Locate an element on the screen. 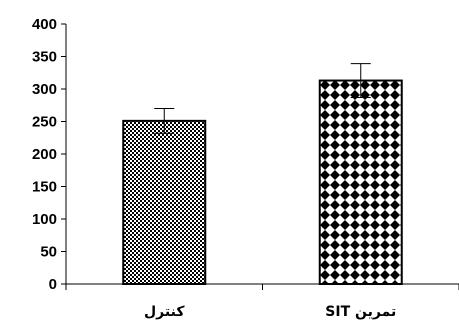  category-labels: کنترل تمرین SIT is located at coordinates (270, 312).